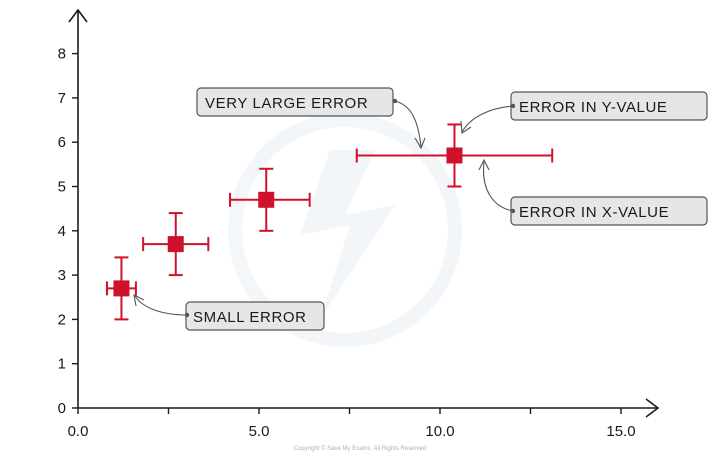 The image size is (720, 454). Describe the element at coordinates (439, 431) in the screenshot. I see `x-tick-label: 10.0` at that location.